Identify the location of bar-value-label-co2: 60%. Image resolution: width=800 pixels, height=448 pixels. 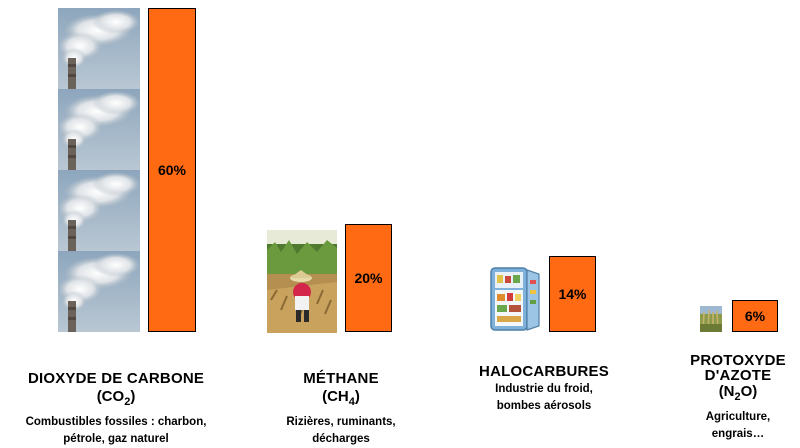
(172, 170).